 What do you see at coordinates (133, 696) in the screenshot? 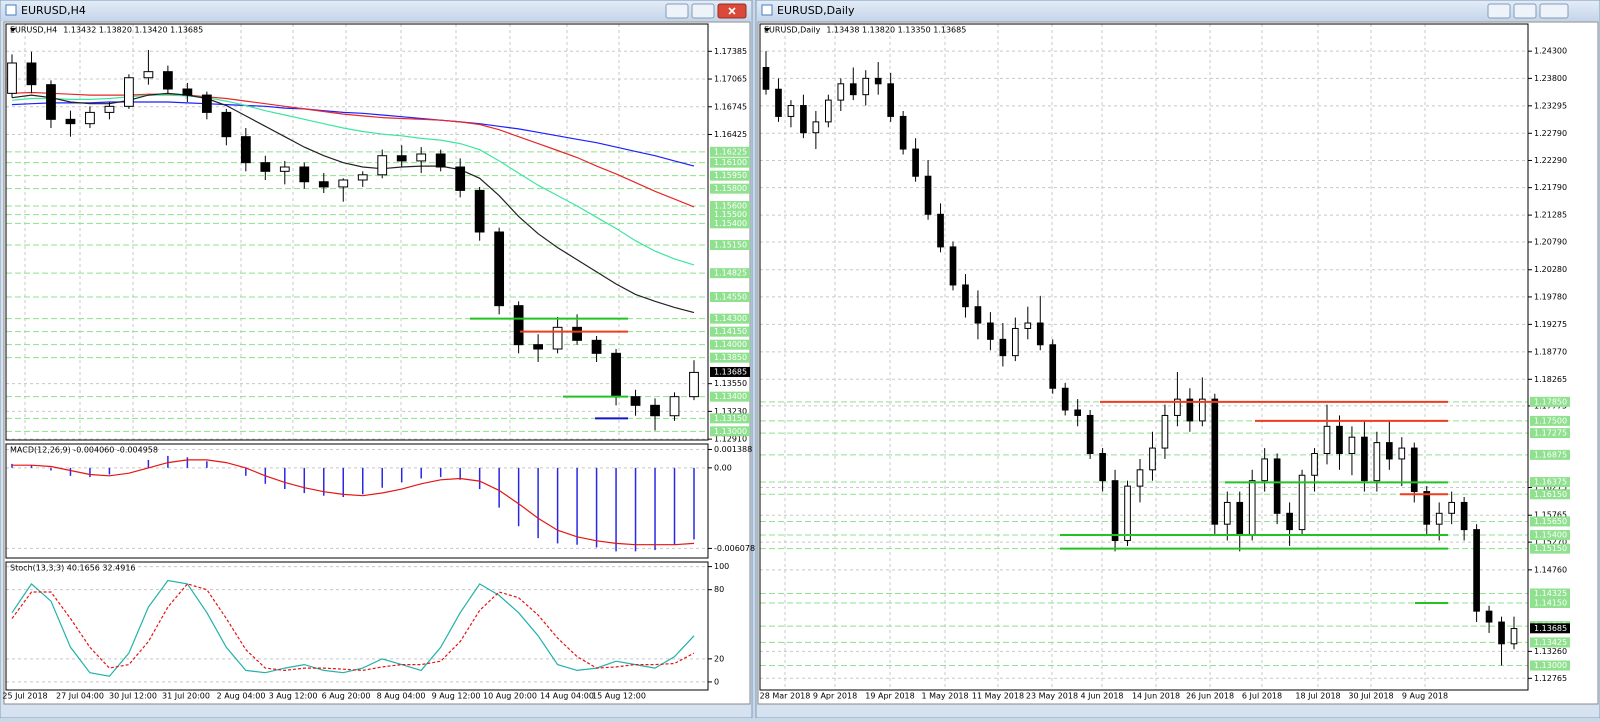
I see `x-tick-label: 30 Jul 12:00` at bounding box center [133, 696].